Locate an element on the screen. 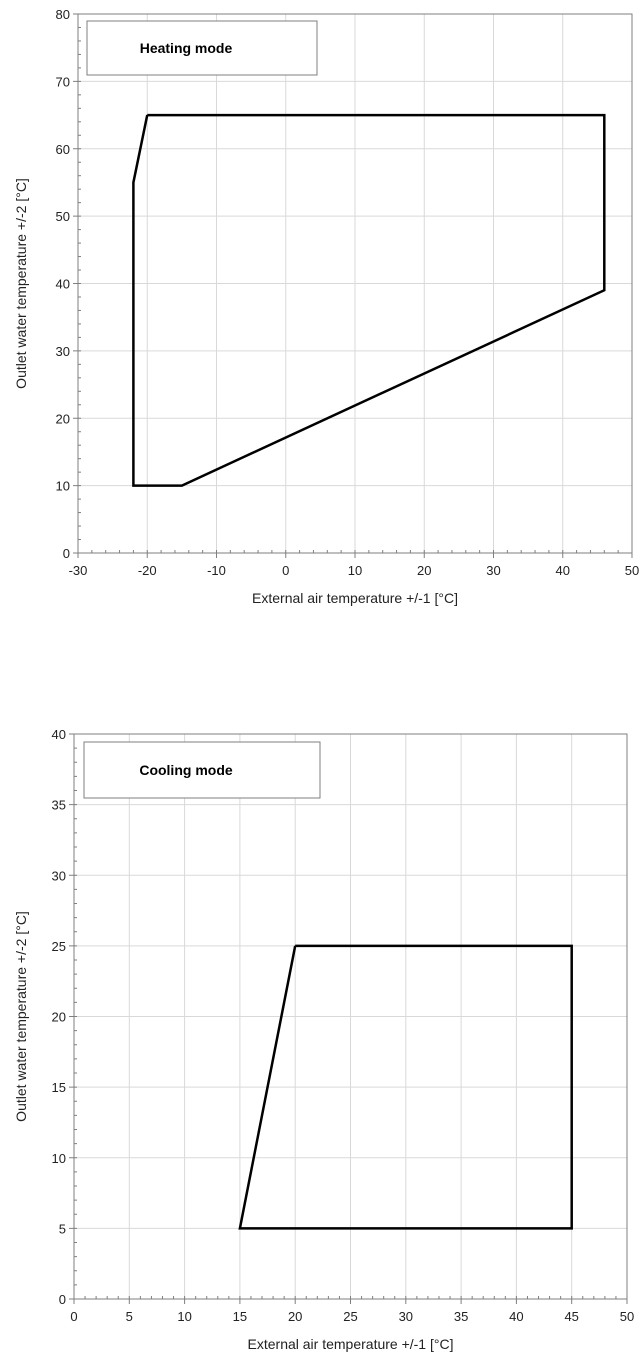 Image resolution: width=643 pixels, height=1370 pixels. y-tick-label: 60 is located at coordinates (63, 149).